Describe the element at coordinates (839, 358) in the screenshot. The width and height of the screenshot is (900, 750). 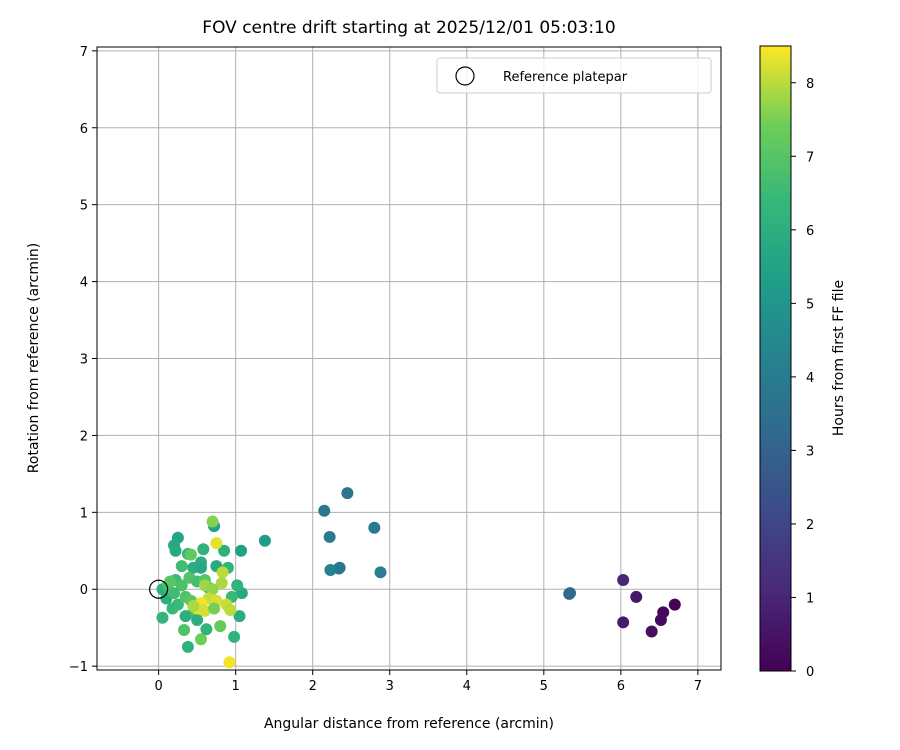
I see `colorbar-label: Hours from first FF file` at that location.